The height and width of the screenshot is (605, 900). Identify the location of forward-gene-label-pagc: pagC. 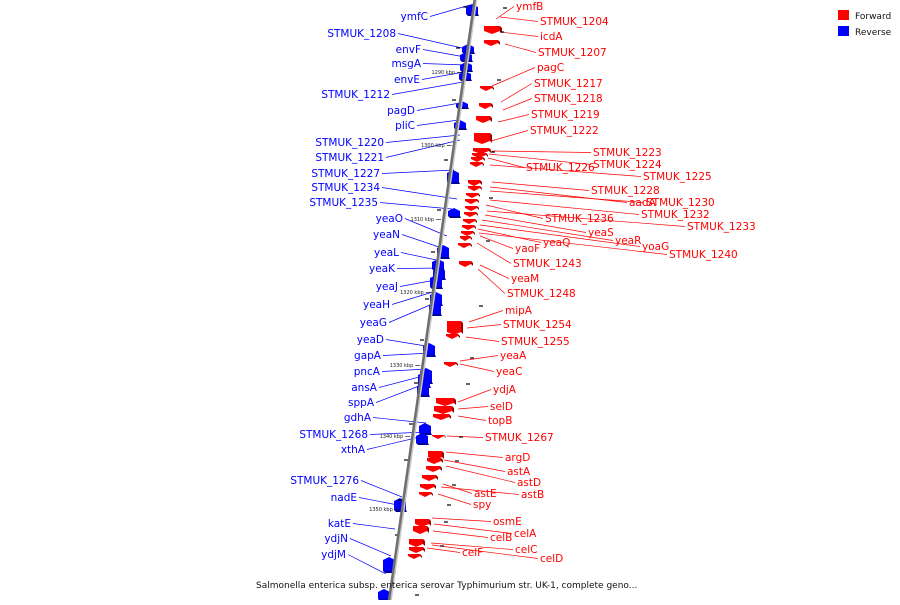
(550, 68).